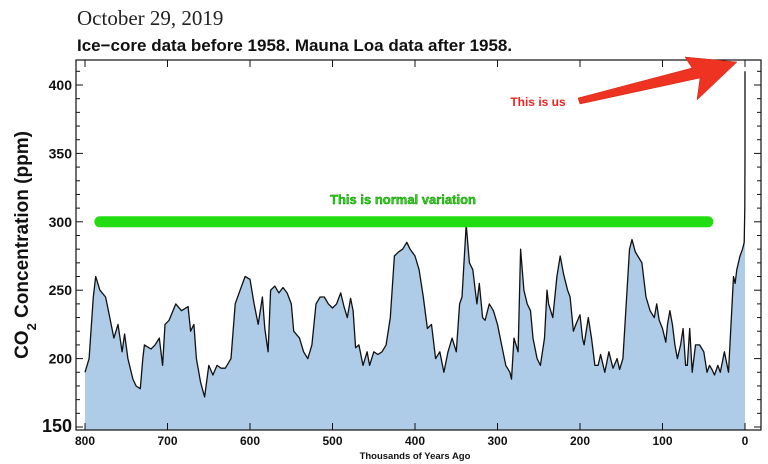 Image resolution: width=768 pixels, height=464 pixels. What do you see at coordinates (580, 441) in the screenshot?
I see `x-tick-label: 200` at bounding box center [580, 441].